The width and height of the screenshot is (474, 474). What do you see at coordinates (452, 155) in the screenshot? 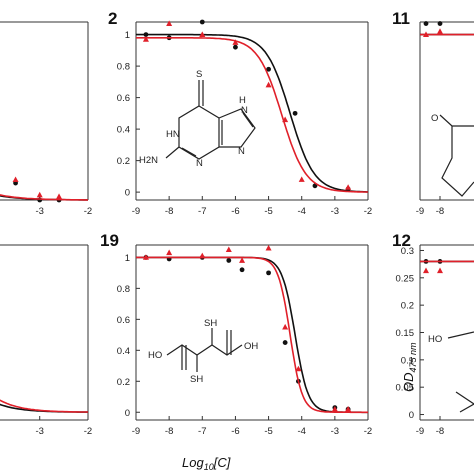
I see `structure-compound-11: O` at bounding box center [452, 155].